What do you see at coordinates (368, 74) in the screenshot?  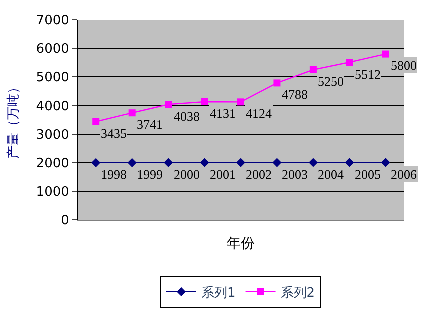 I see `data-label: 5512` at bounding box center [368, 74].